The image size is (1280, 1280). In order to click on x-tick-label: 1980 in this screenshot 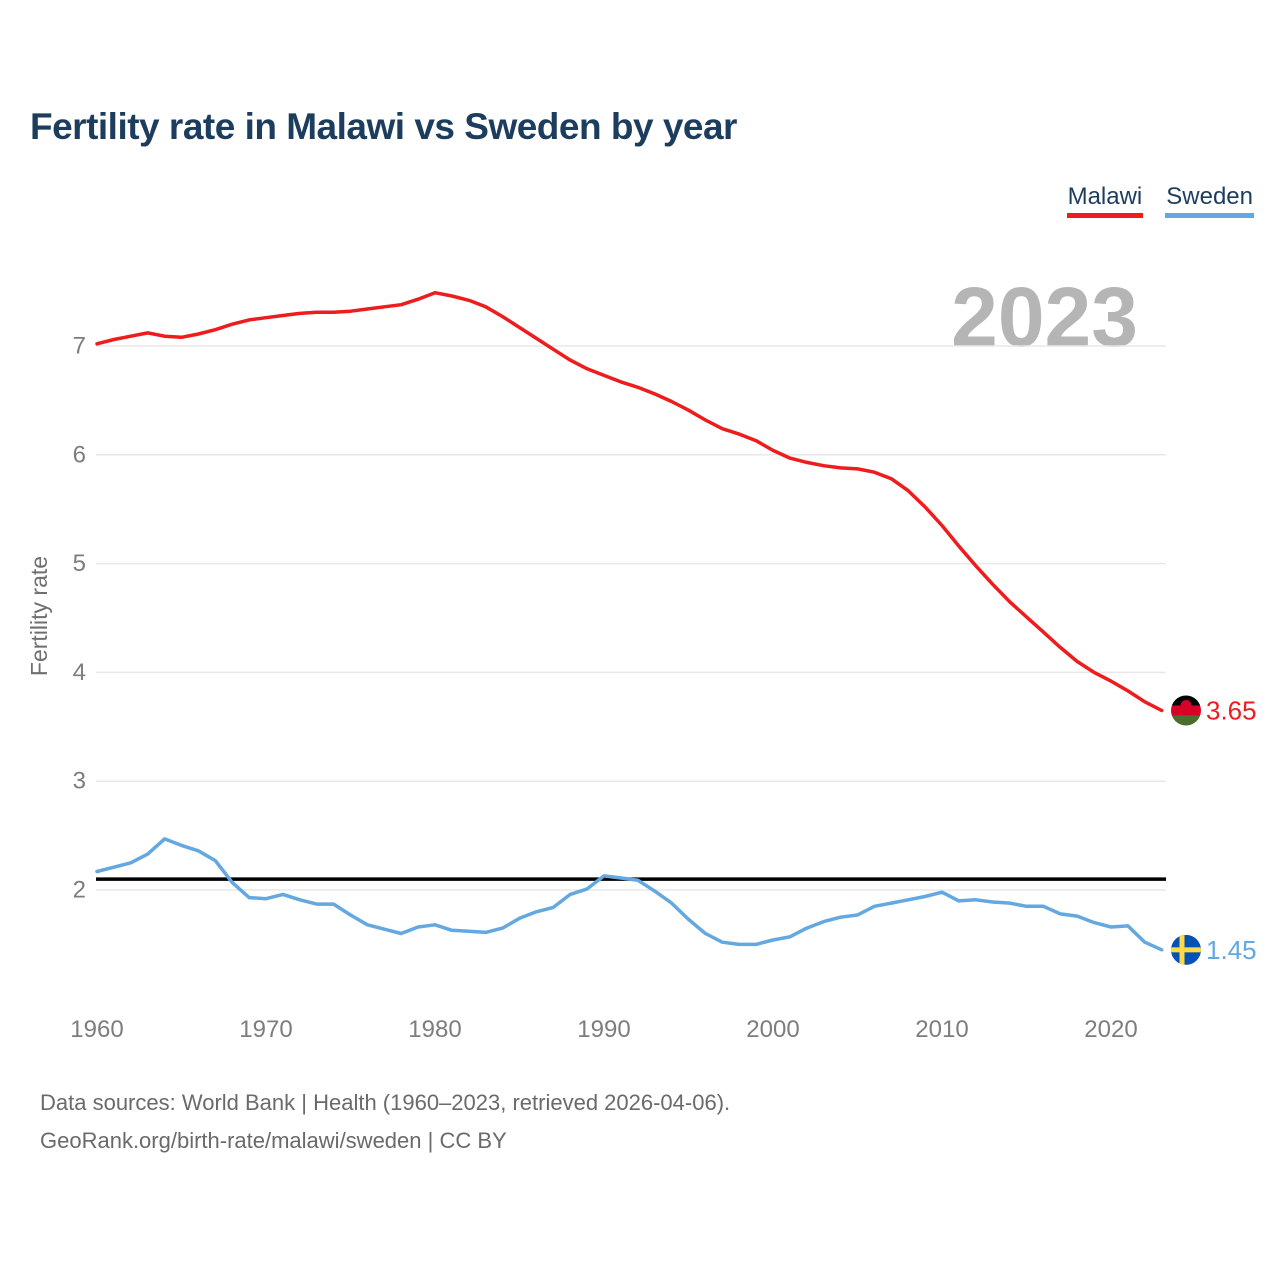, I will do `click(434, 1029)`.